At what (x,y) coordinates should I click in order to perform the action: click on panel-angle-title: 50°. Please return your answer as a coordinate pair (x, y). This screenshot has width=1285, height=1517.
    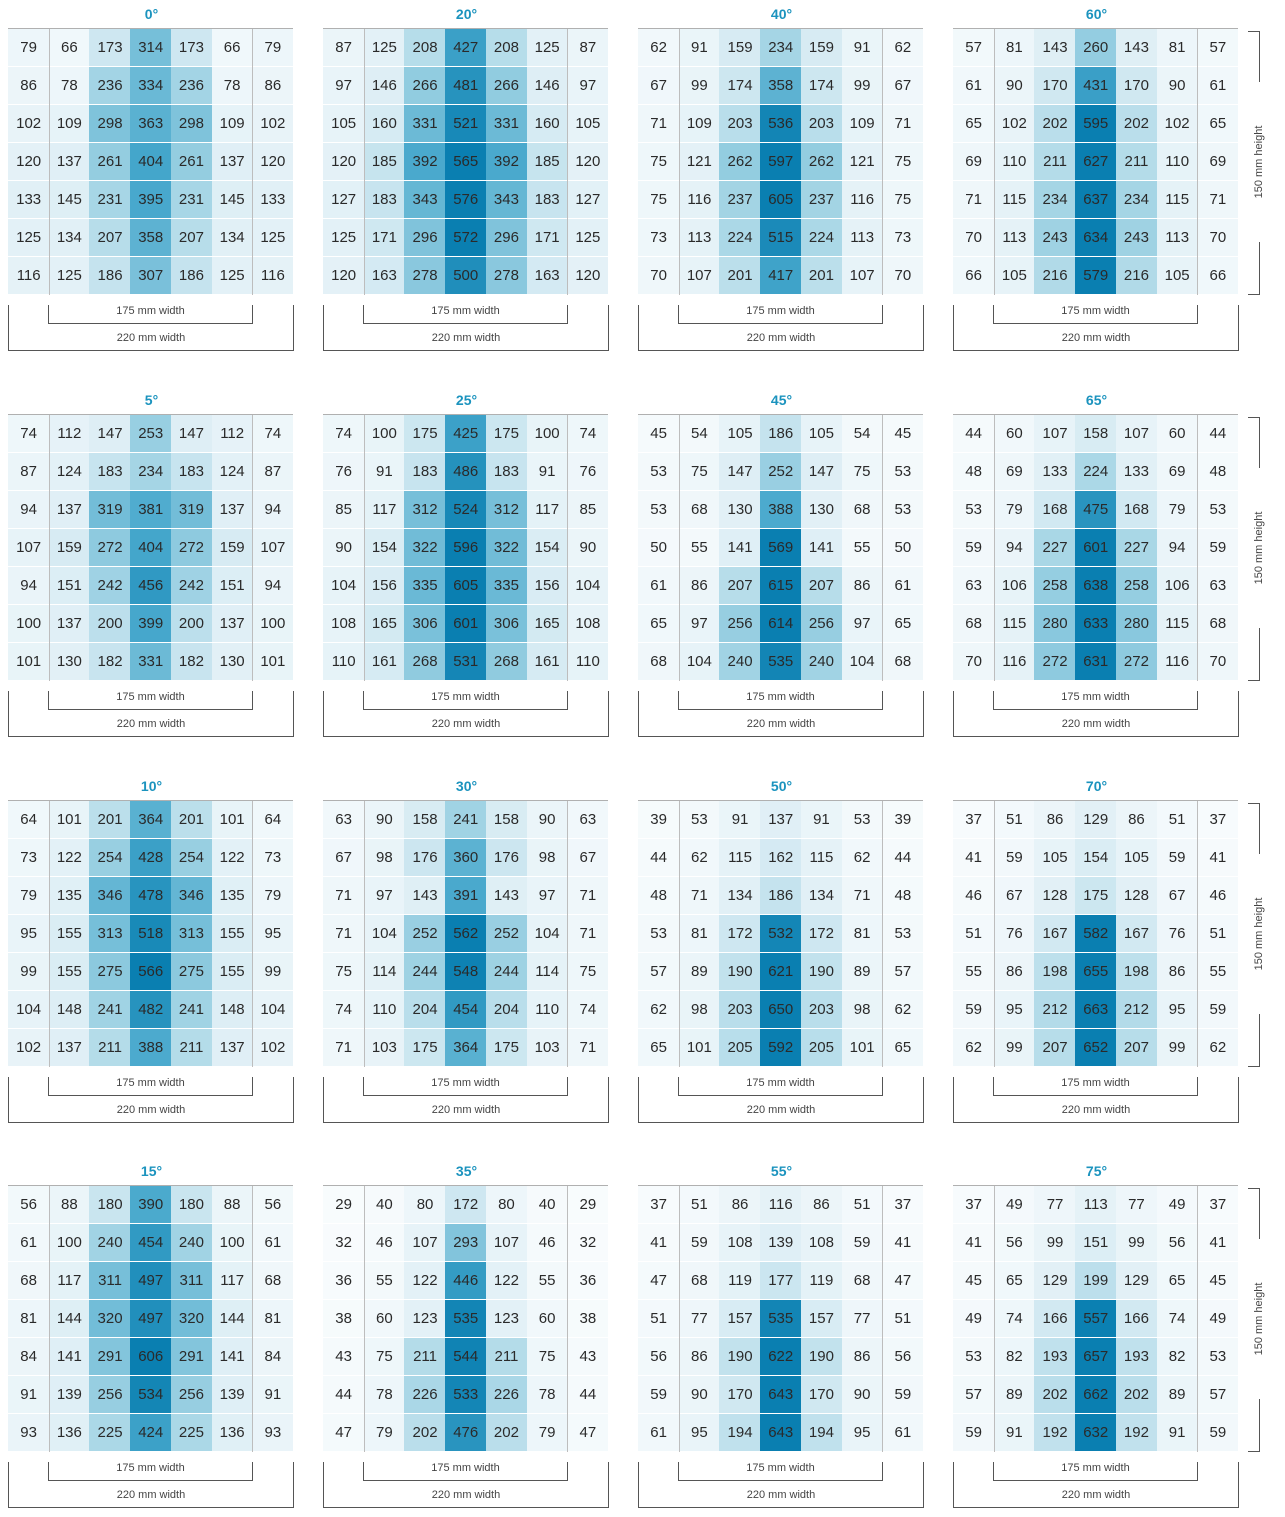
    Looking at the image, I should click on (781, 786).